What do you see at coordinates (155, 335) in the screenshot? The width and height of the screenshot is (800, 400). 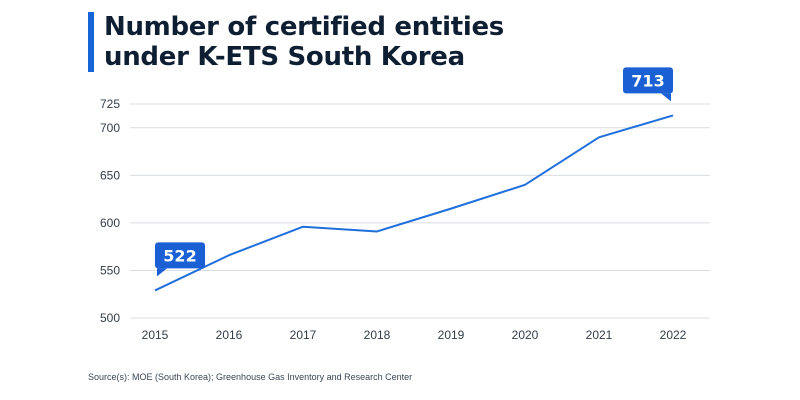 I see `x-tick-label: 2015` at bounding box center [155, 335].